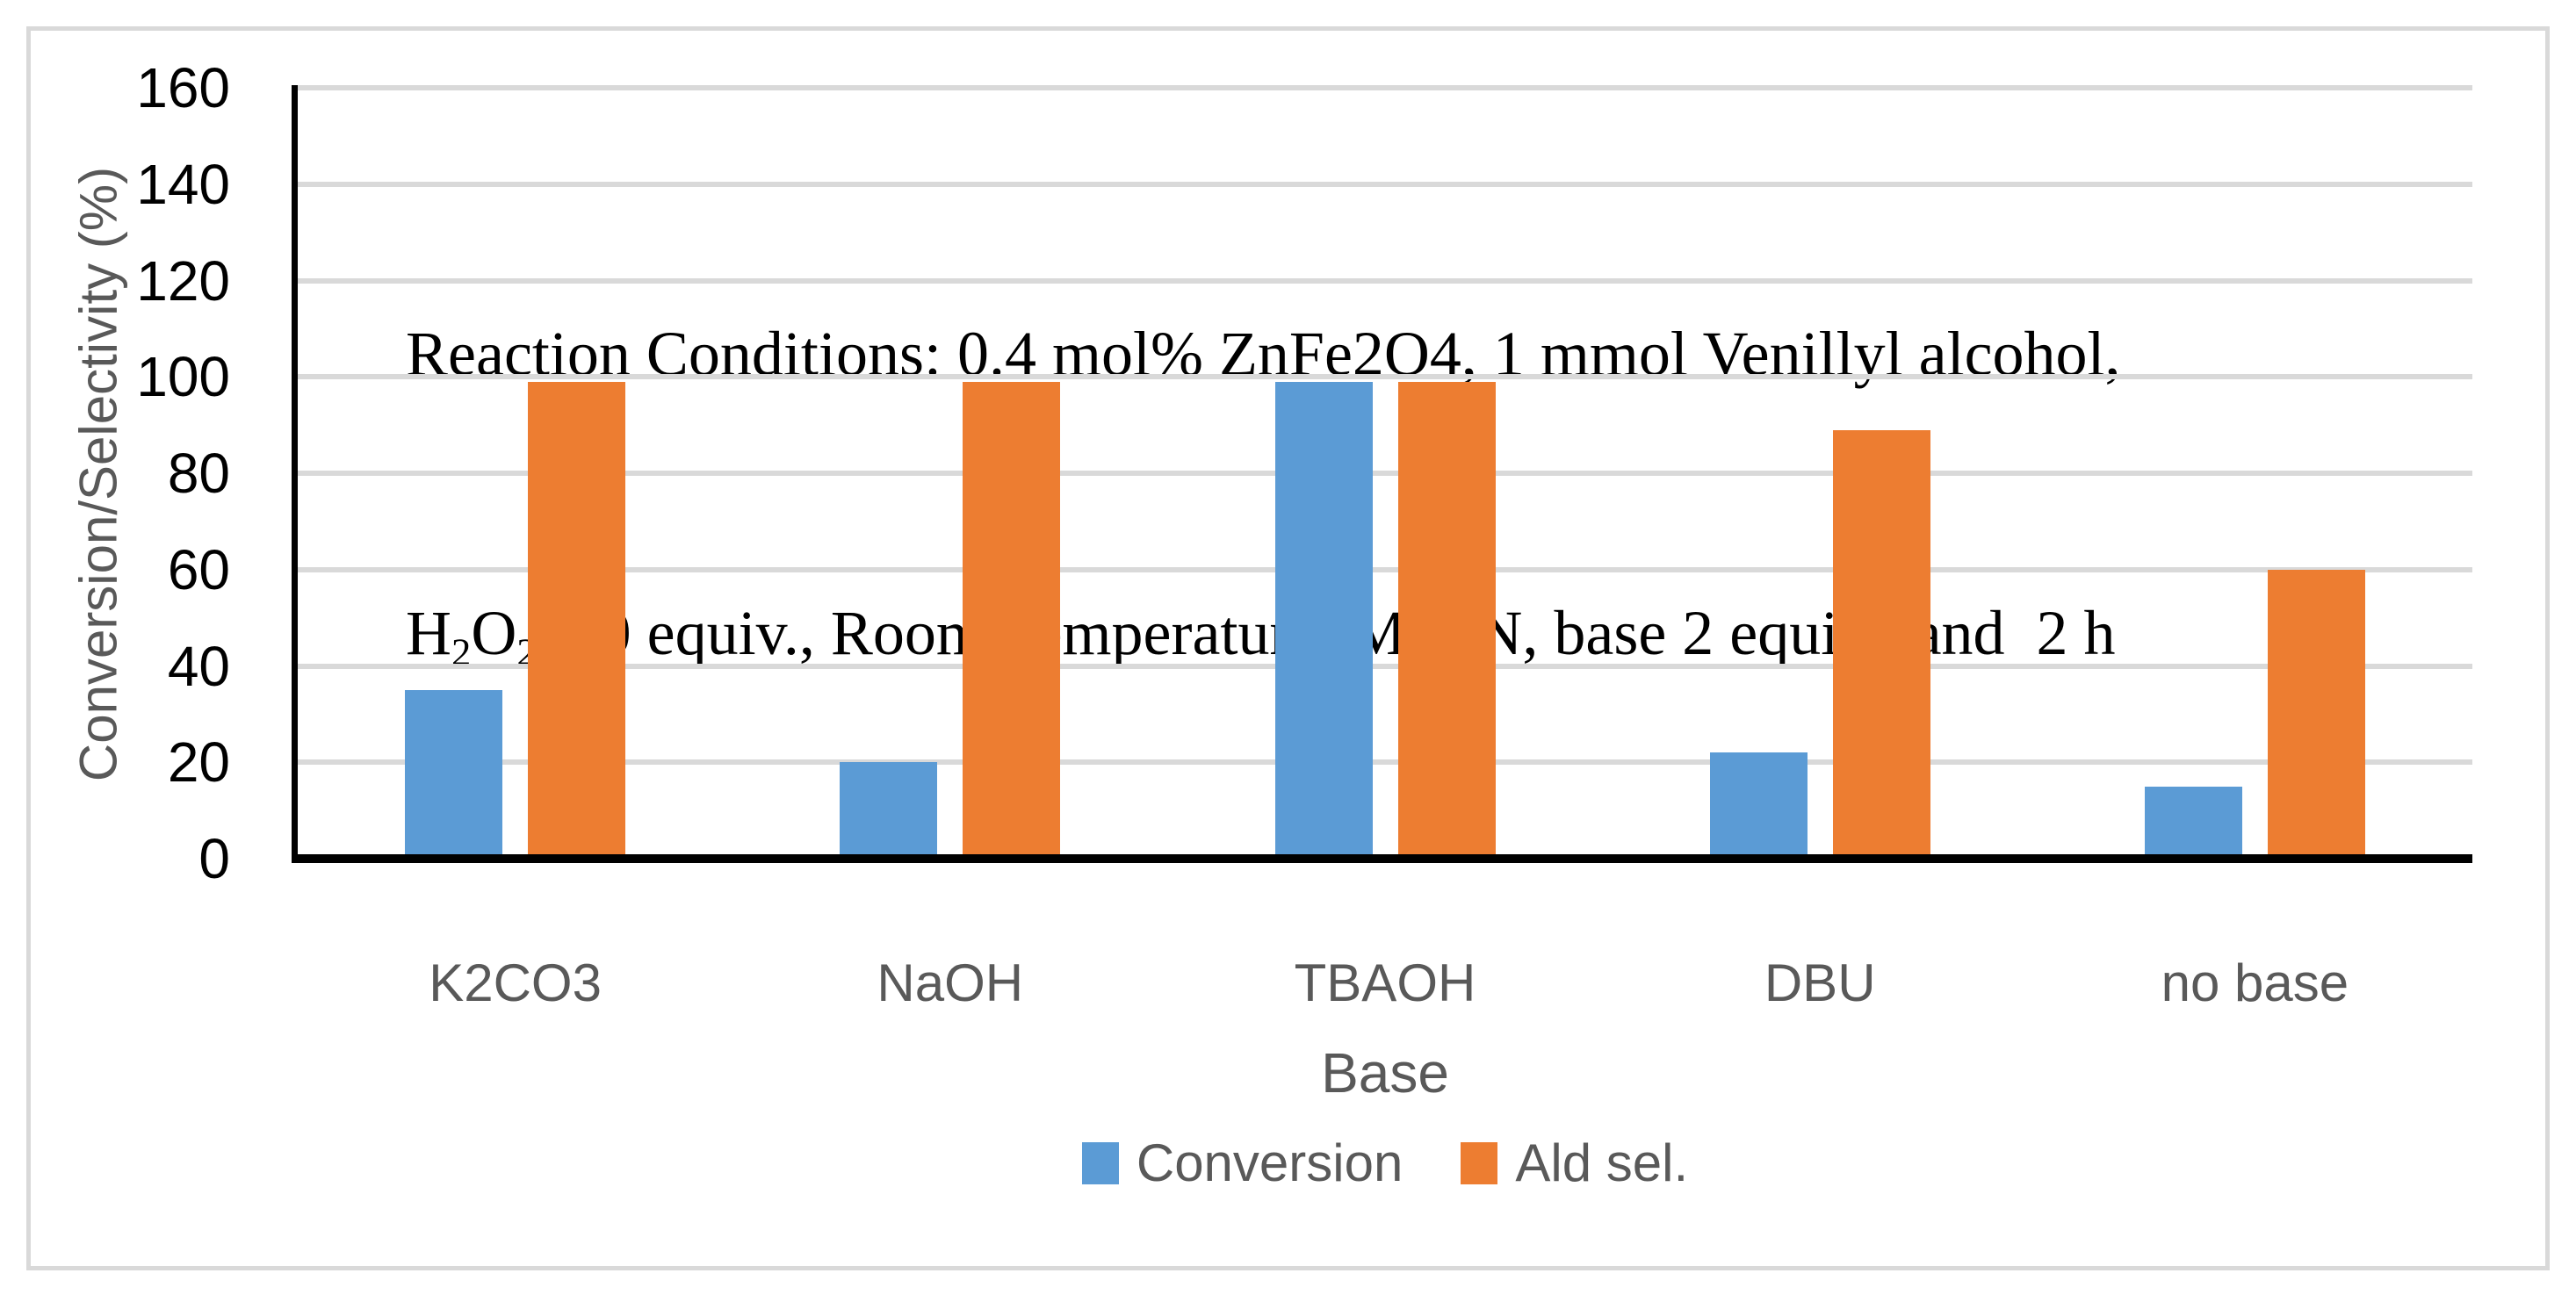 The height and width of the screenshot is (1295, 2576). Describe the element at coordinates (2255, 982) in the screenshot. I see `category-label-no-base: no base` at that location.